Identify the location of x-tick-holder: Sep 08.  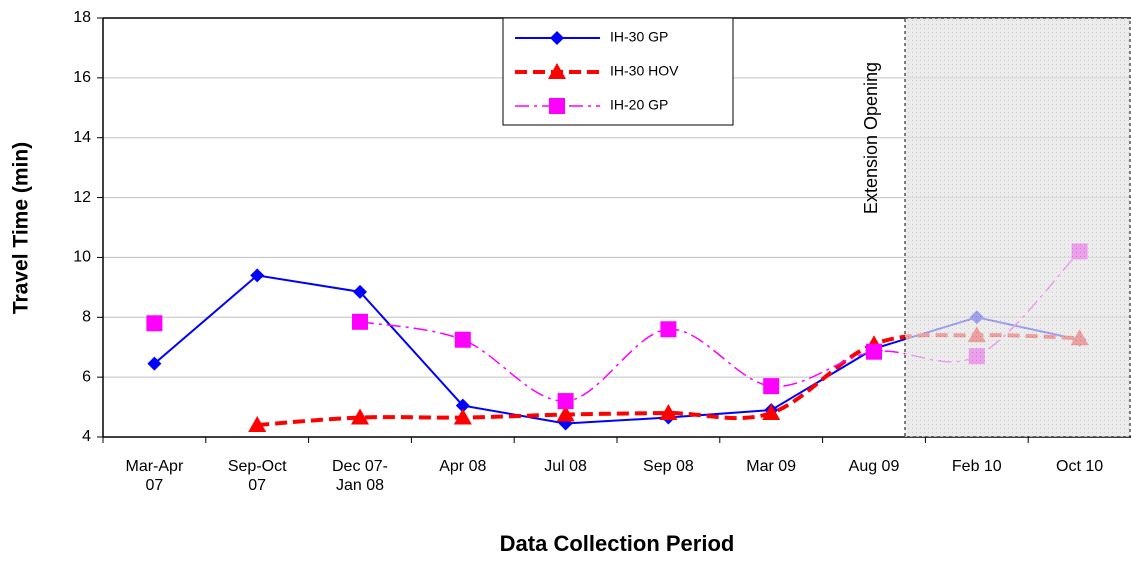
(668, 466).